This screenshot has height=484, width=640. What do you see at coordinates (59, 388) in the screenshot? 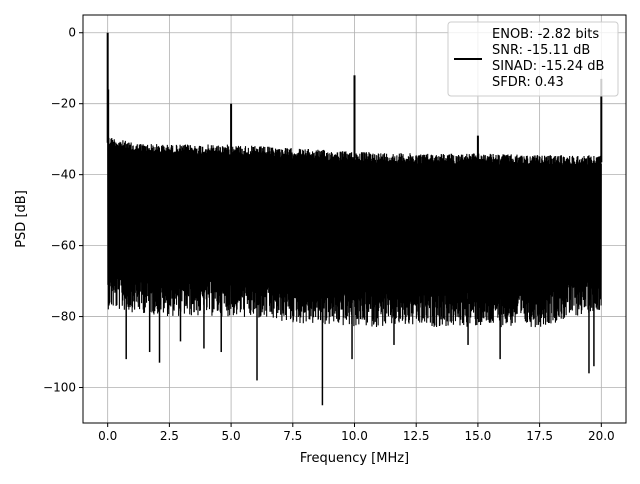
I see `y-tick-label: −100` at bounding box center [59, 388].